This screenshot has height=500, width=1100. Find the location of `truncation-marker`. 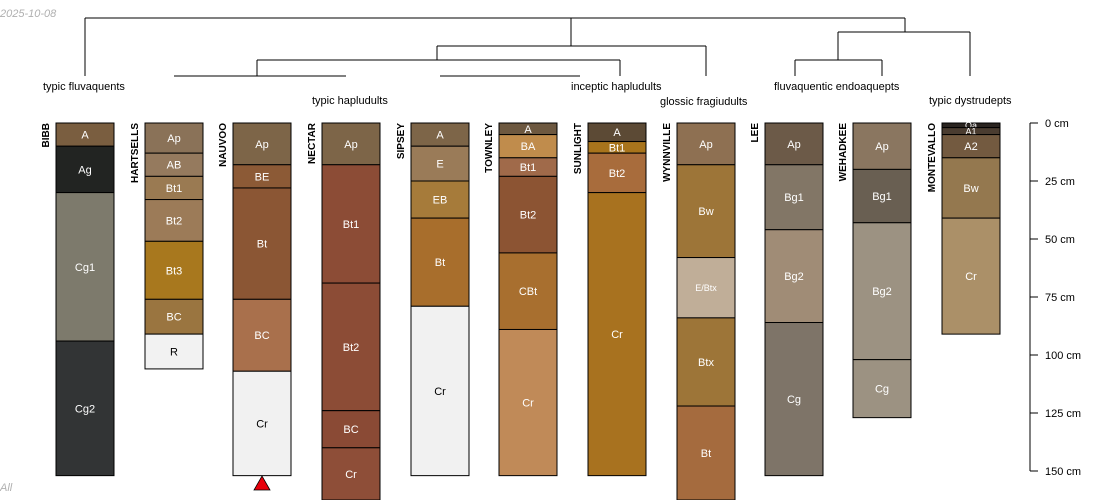

truncation-marker is located at coordinates (262, 483).